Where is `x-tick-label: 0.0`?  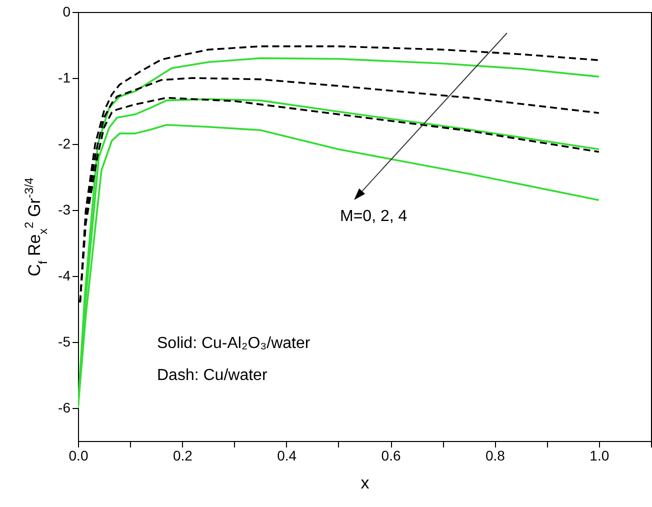
x-tick-label: 0.0 is located at coordinates (78, 456).